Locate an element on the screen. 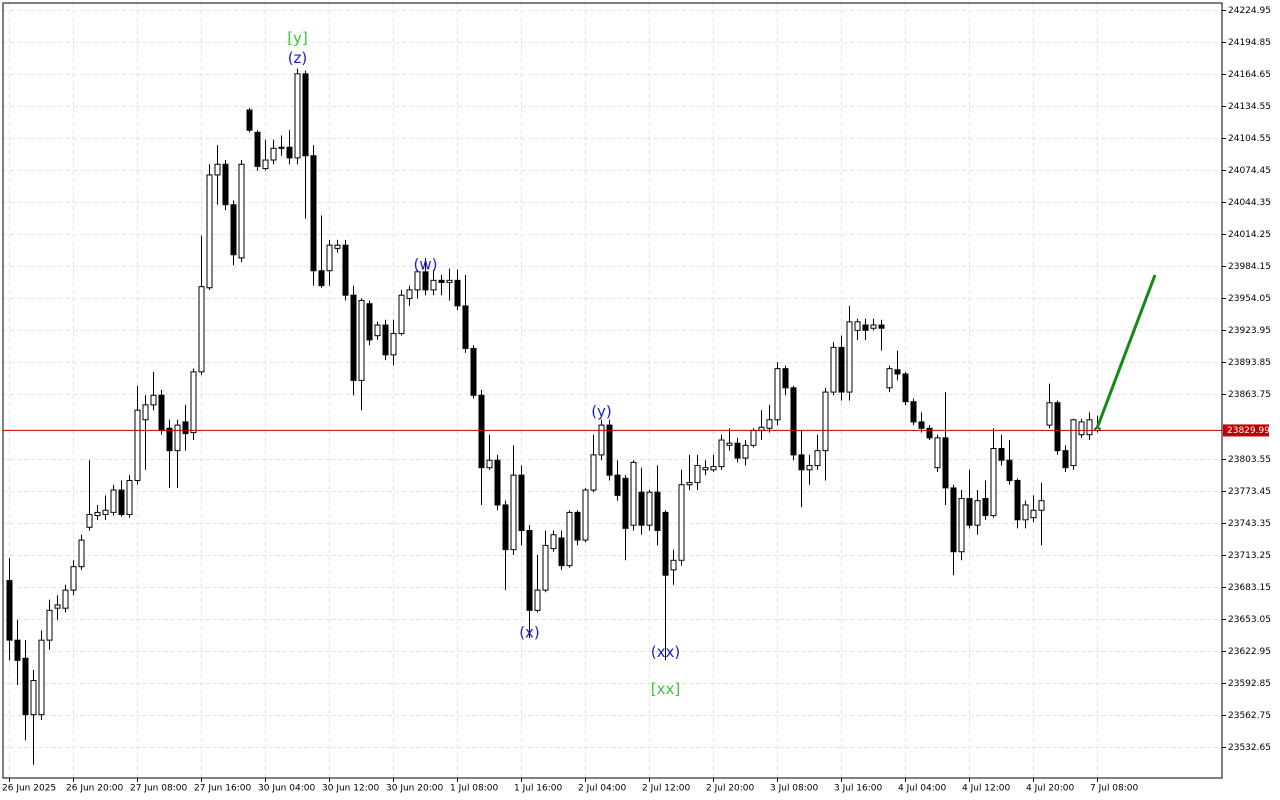 This screenshot has width=1280, height=800. x-tick-label: 30 Jun 12:00 is located at coordinates (350, 789).